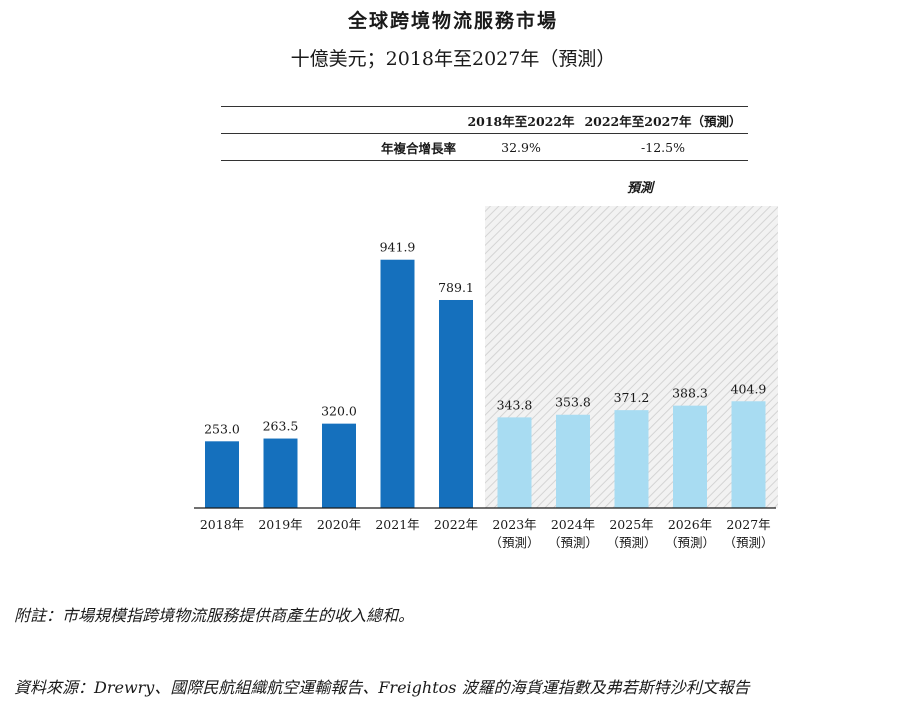  Describe the element at coordinates (453, 59) in the screenshot. I see `chart-subtitle: 十億美元；2018年至2027年（預測）` at that location.